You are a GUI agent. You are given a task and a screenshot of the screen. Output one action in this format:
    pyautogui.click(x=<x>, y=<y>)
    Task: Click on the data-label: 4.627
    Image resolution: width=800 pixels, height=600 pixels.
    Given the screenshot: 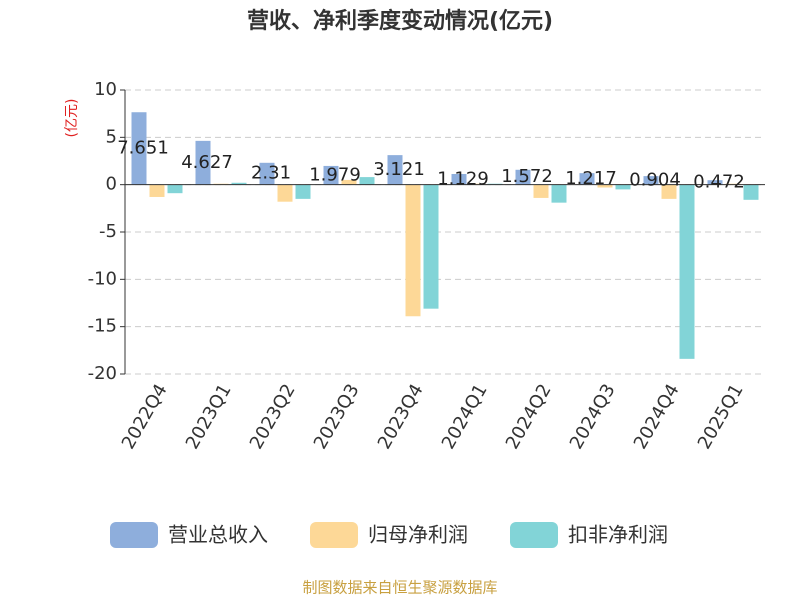 What is the action you would take?
    pyautogui.click(x=207, y=162)
    